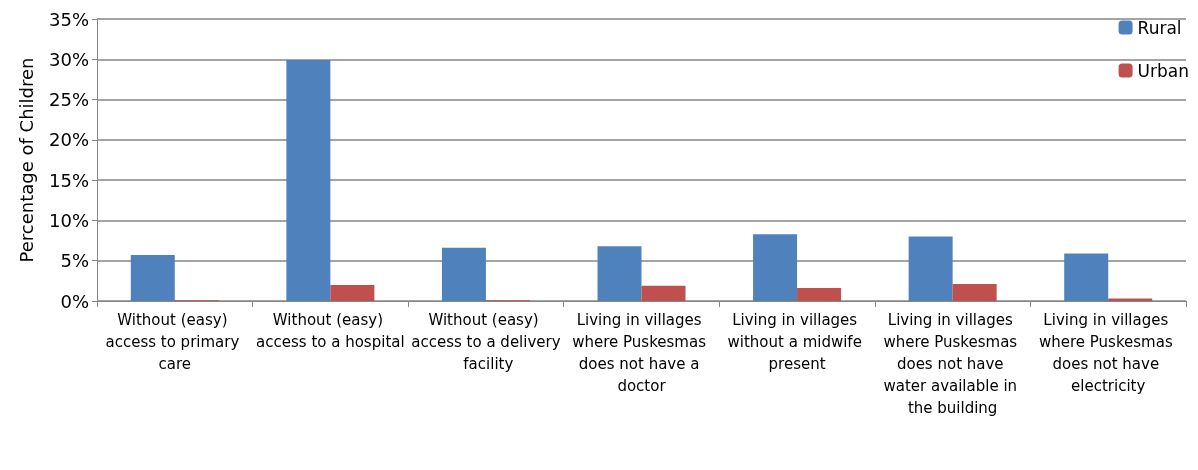  What do you see at coordinates (68, 100) in the screenshot?
I see `y-tick-label: 25%` at bounding box center [68, 100].